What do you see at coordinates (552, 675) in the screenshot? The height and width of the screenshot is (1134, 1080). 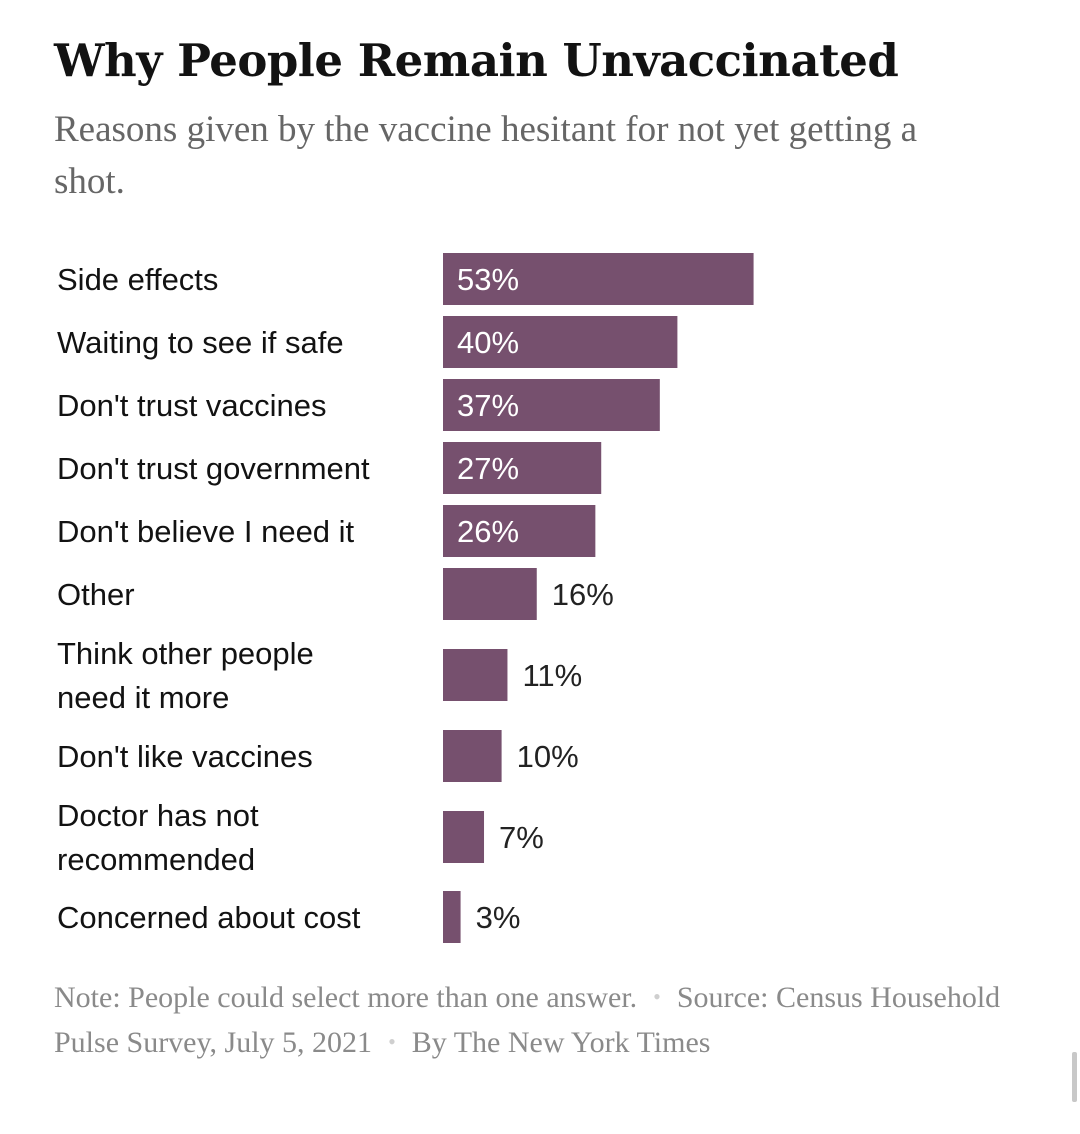 I see `value-label: 11%` at bounding box center [552, 675].